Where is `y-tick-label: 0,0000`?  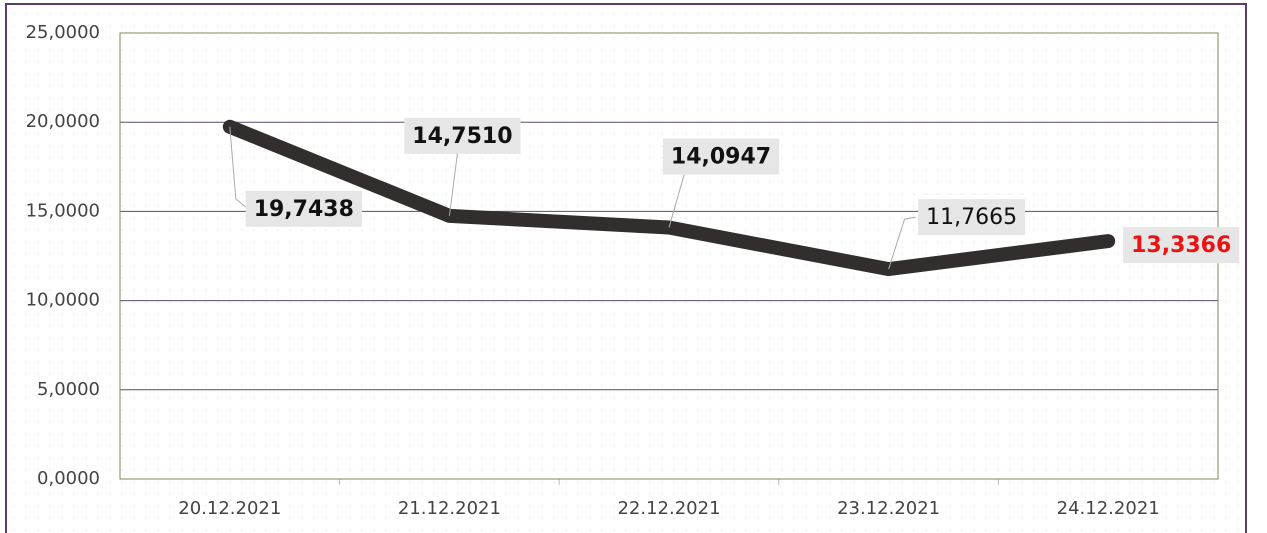 y-tick-label: 0,0000 is located at coordinates (68, 478).